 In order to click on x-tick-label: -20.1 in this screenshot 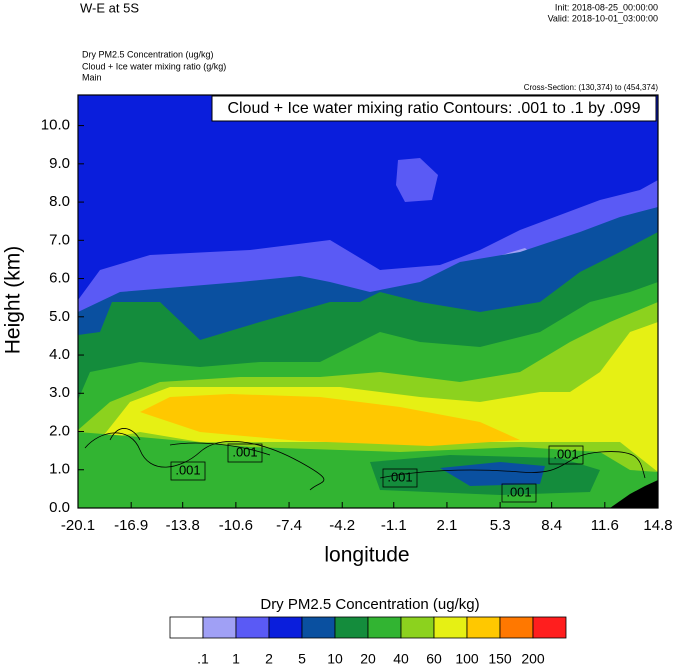, I will do `click(78, 525)`.